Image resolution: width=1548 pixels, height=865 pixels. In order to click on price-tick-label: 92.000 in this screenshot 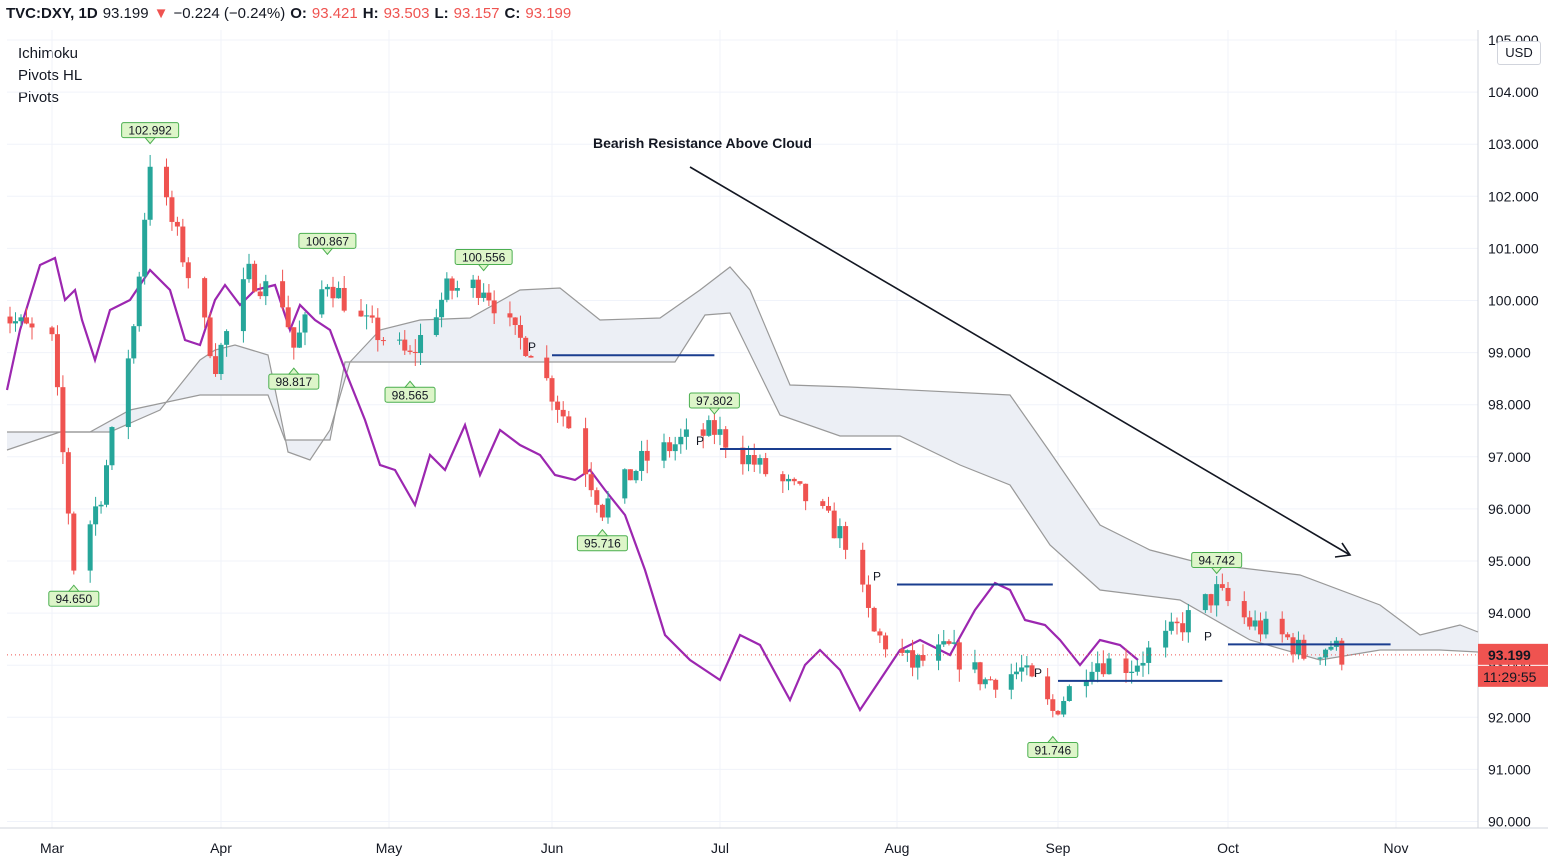, I will do `click(1509, 717)`.